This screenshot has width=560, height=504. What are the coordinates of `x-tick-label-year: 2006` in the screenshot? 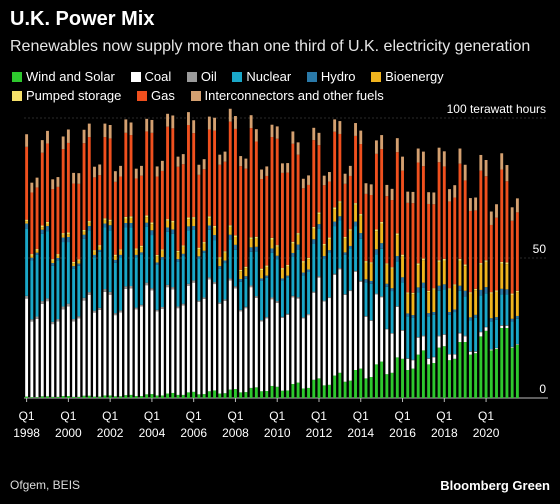 It's located at (193, 433).